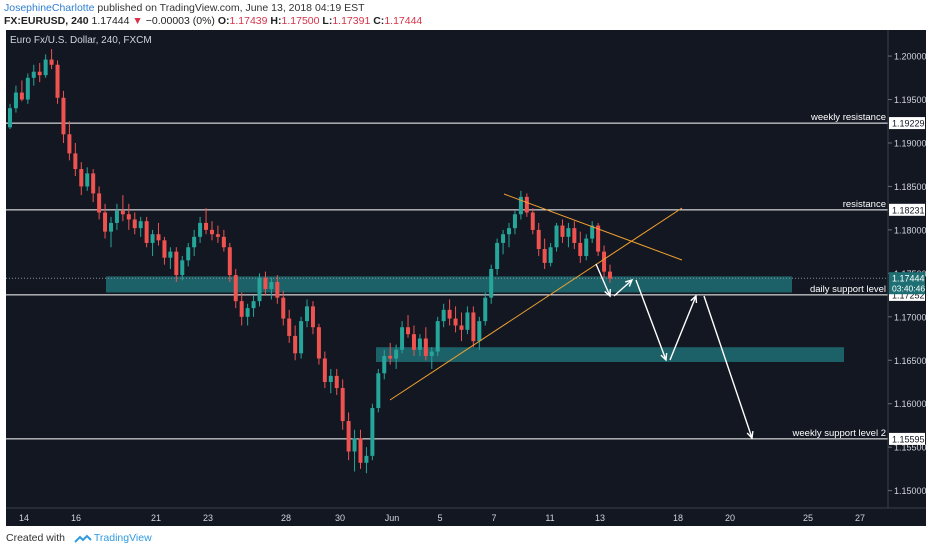 The height and width of the screenshot is (550, 932). I want to click on footer: Created with TradingView, so click(466, 539).